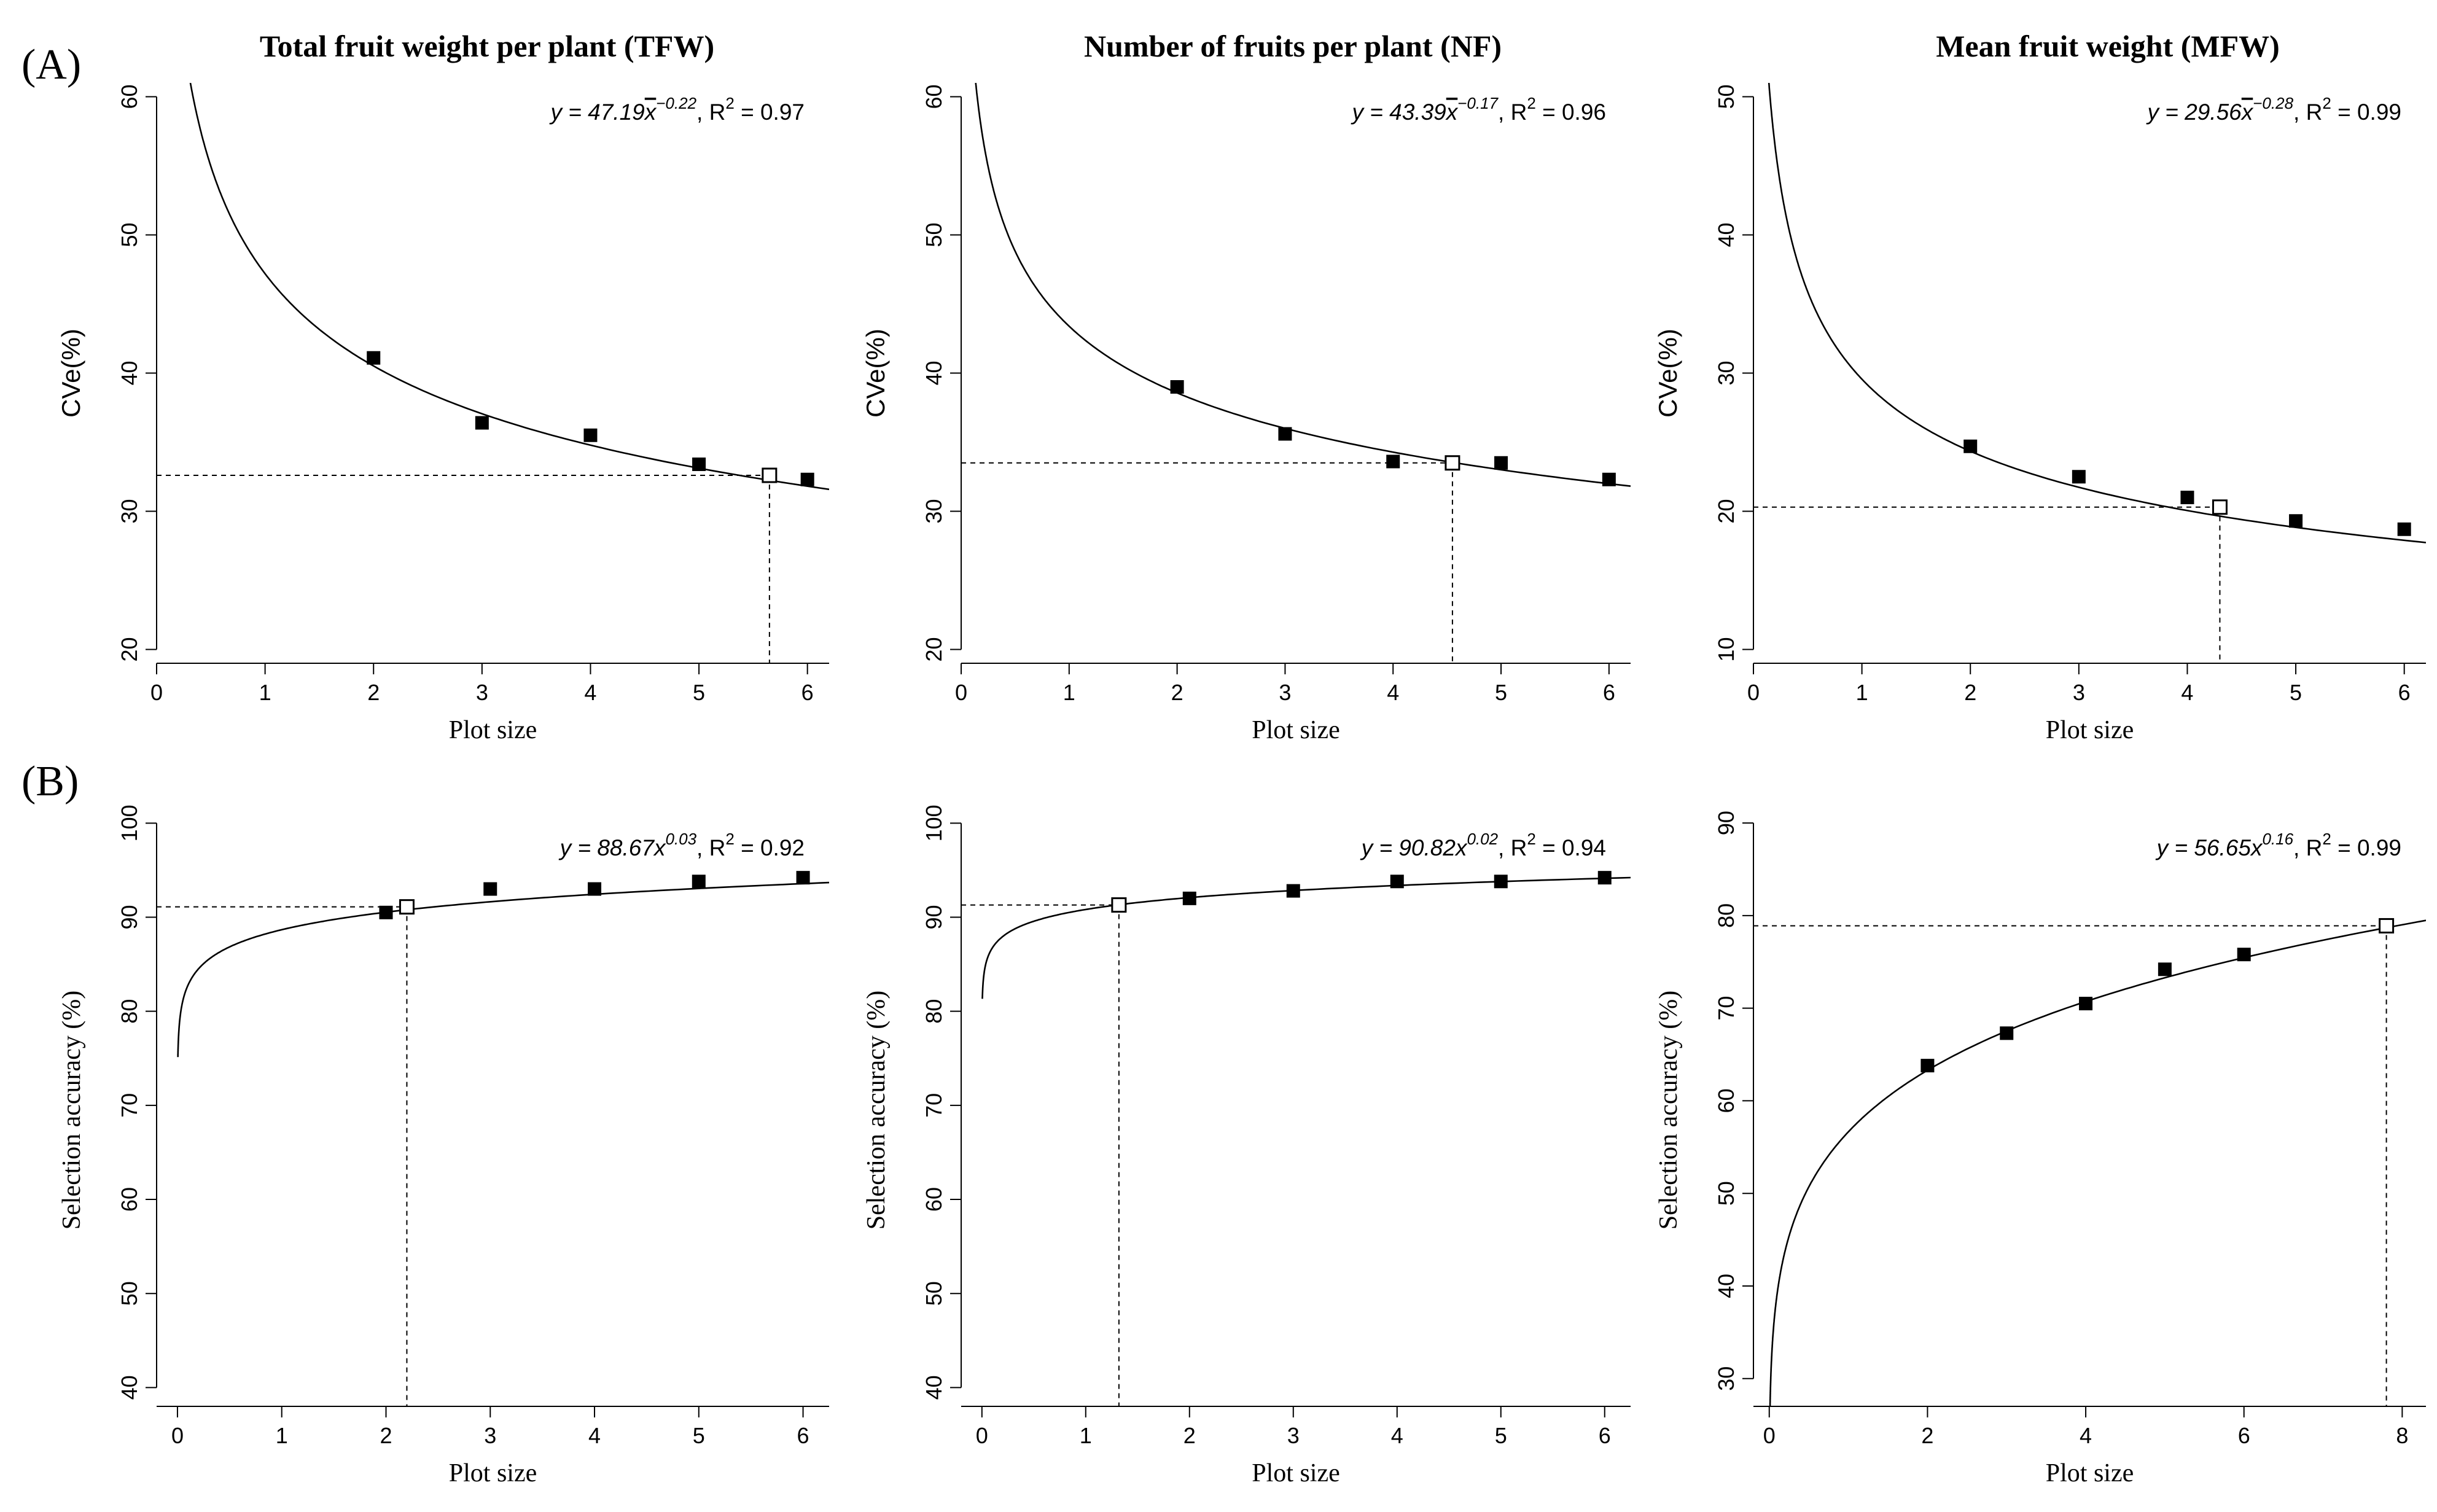 This screenshot has height=1512, width=2437. I want to click on title-tfw: Total fruit weight per plant (TFW), so click(487, 46).